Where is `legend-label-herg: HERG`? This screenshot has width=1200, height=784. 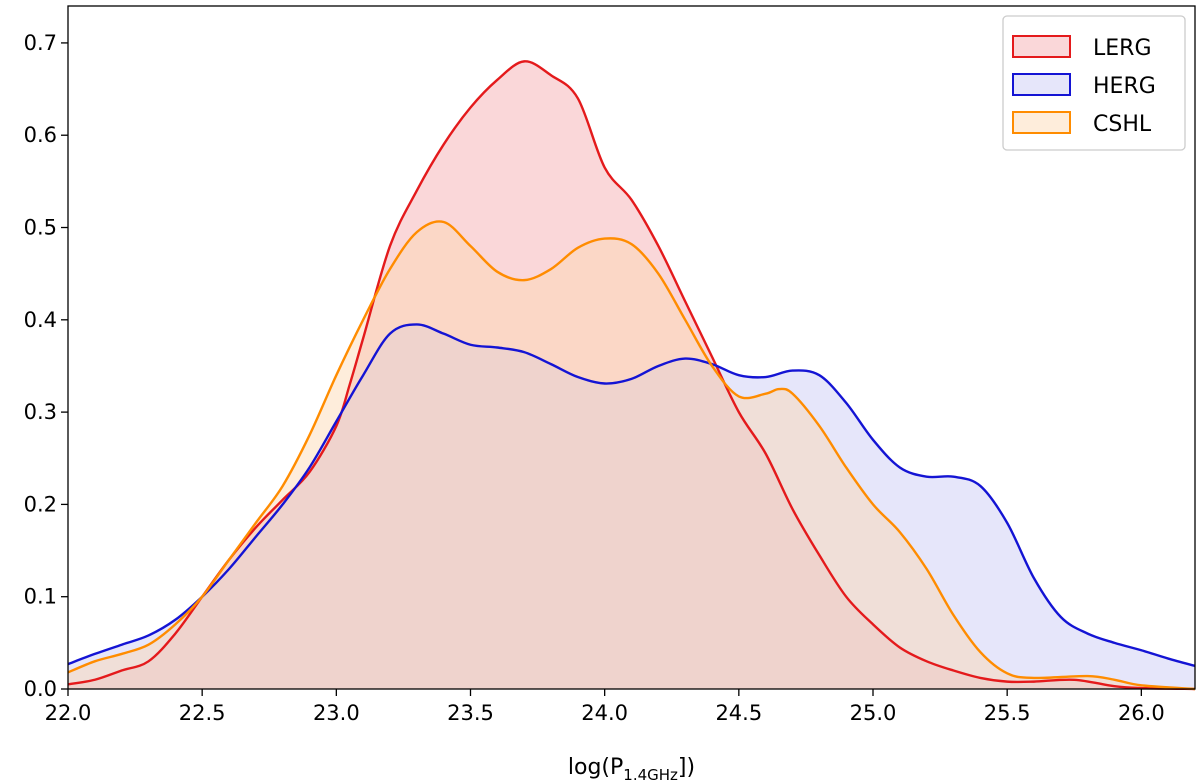 legend-label-herg: HERG is located at coordinates (1124, 86).